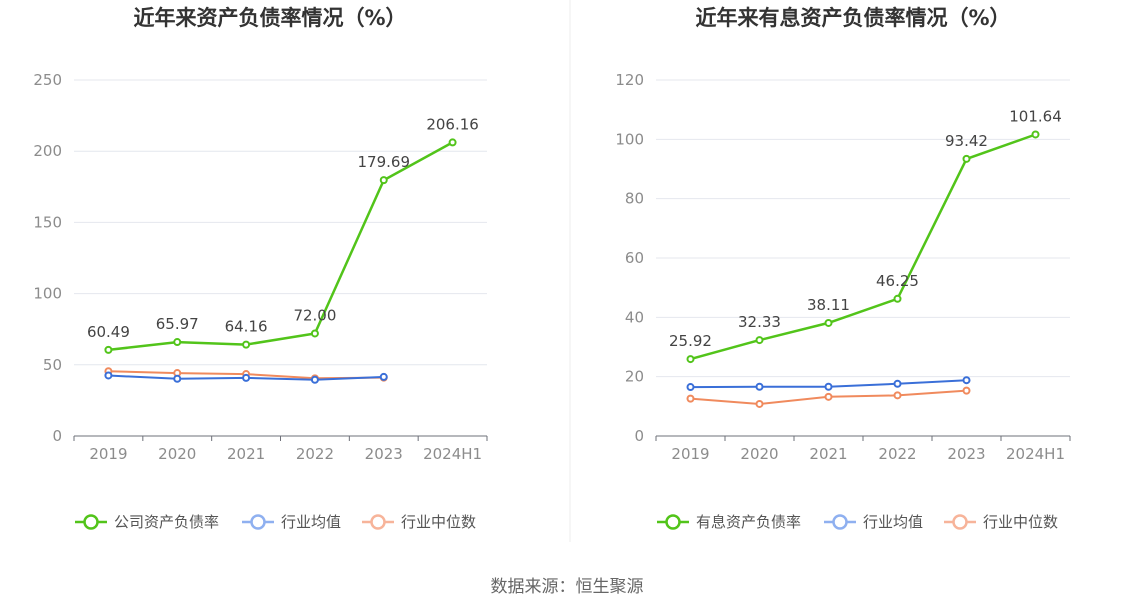  I want to click on data-label: 179.69, so click(384, 162).